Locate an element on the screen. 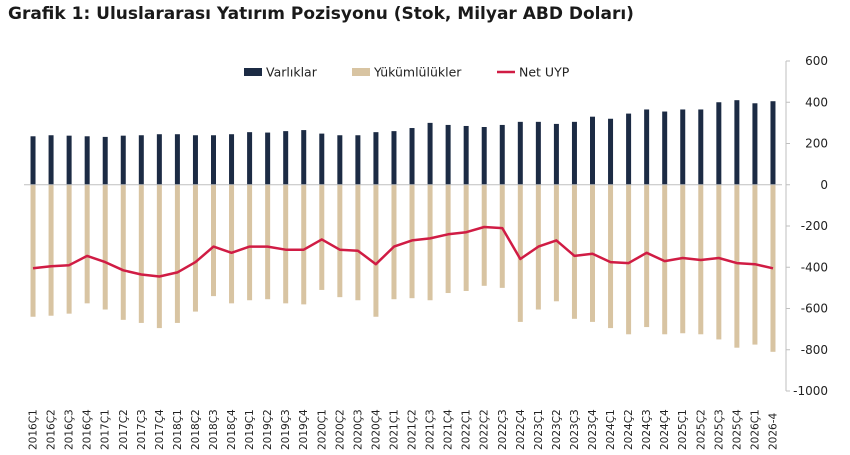 This screenshot has height=455, width=850. y-tick-label: -800 is located at coordinates (814, 350).